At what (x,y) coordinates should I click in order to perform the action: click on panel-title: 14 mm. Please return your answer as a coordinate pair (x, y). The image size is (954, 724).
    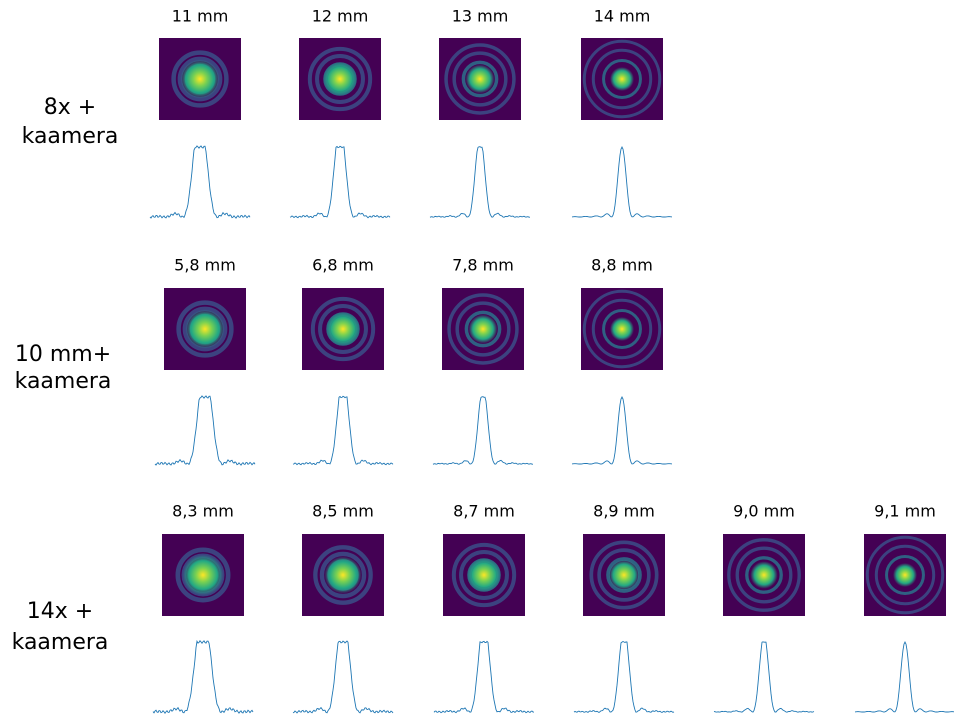
    Looking at the image, I should click on (622, 16).